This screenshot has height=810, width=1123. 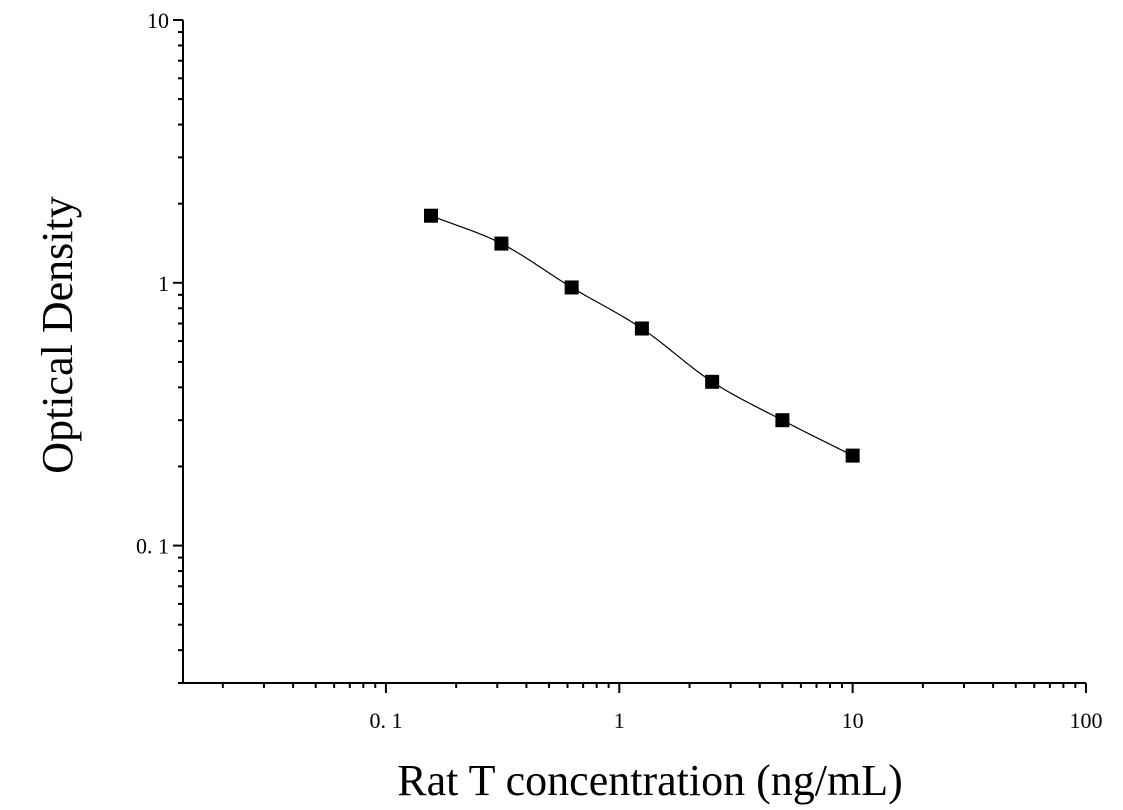 What do you see at coordinates (57, 334) in the screenshot?
I see `y-axis-title: Optical Density` at bounding box center [57, 334].